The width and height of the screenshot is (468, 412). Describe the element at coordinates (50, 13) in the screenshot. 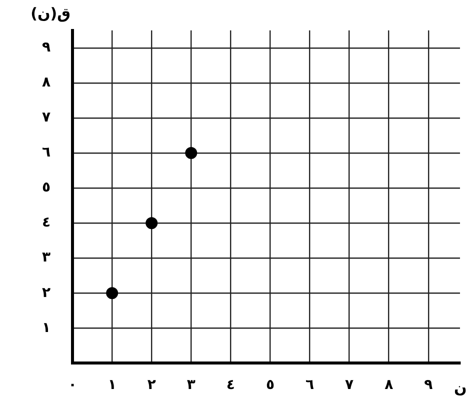

I see `y-axis-title: ق(ن)` at that location.